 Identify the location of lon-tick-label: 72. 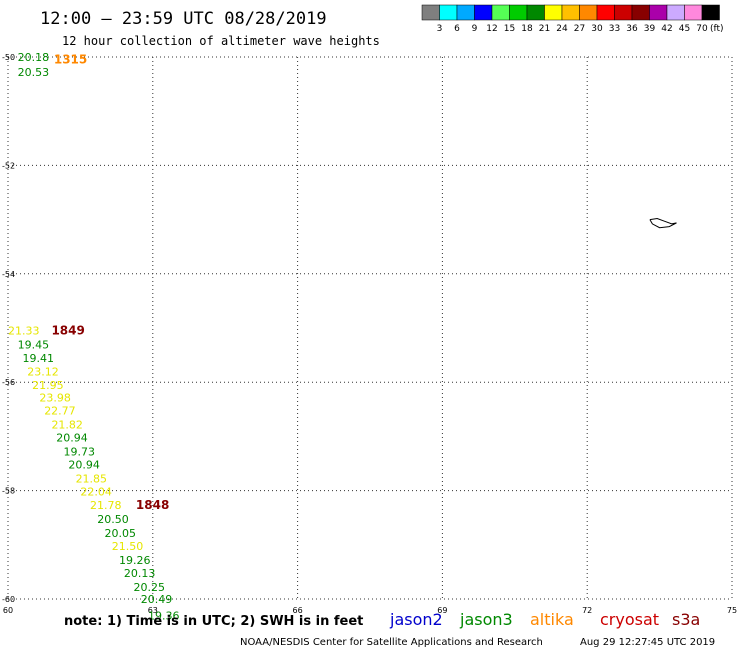
(587, 610).